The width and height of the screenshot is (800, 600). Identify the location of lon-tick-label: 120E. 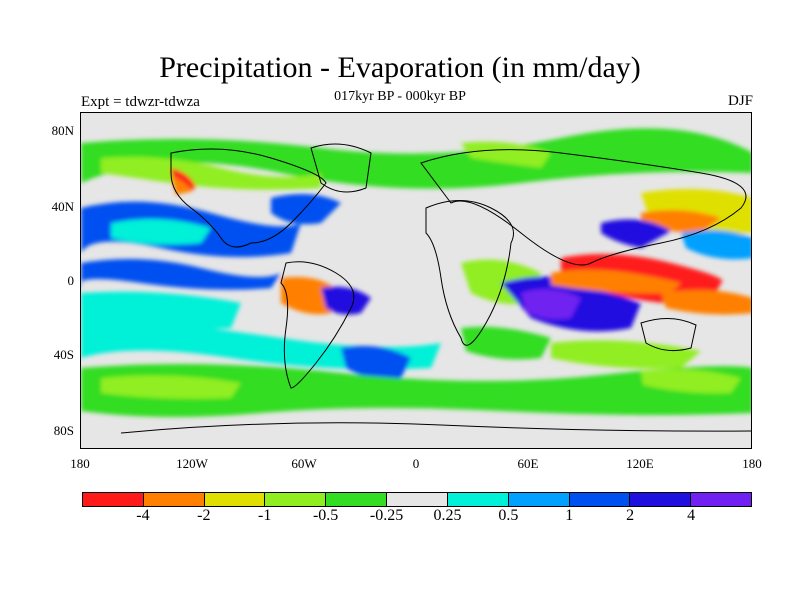
(640, 463).